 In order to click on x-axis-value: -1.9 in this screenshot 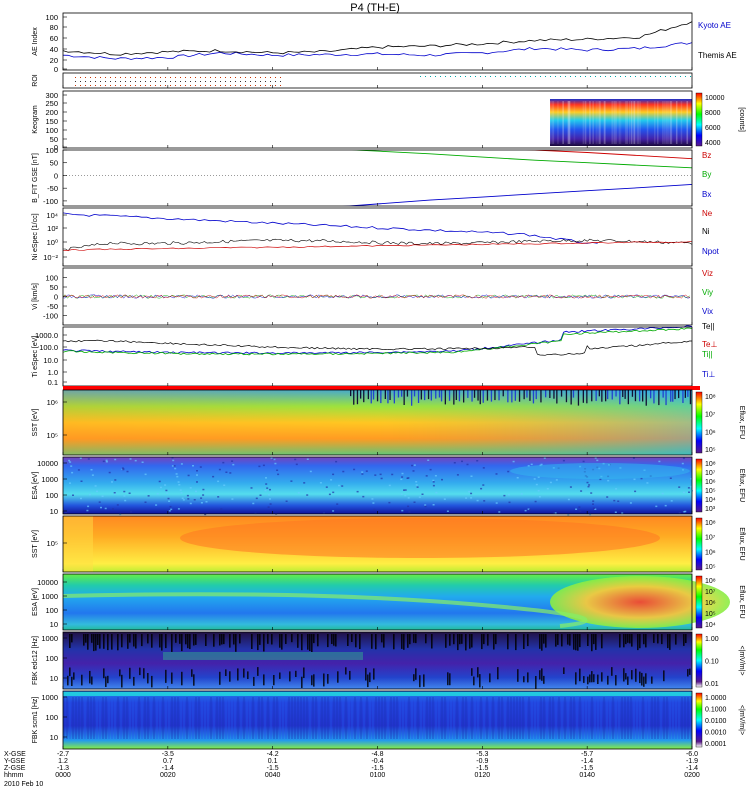, I will do `click(692, 761)`.